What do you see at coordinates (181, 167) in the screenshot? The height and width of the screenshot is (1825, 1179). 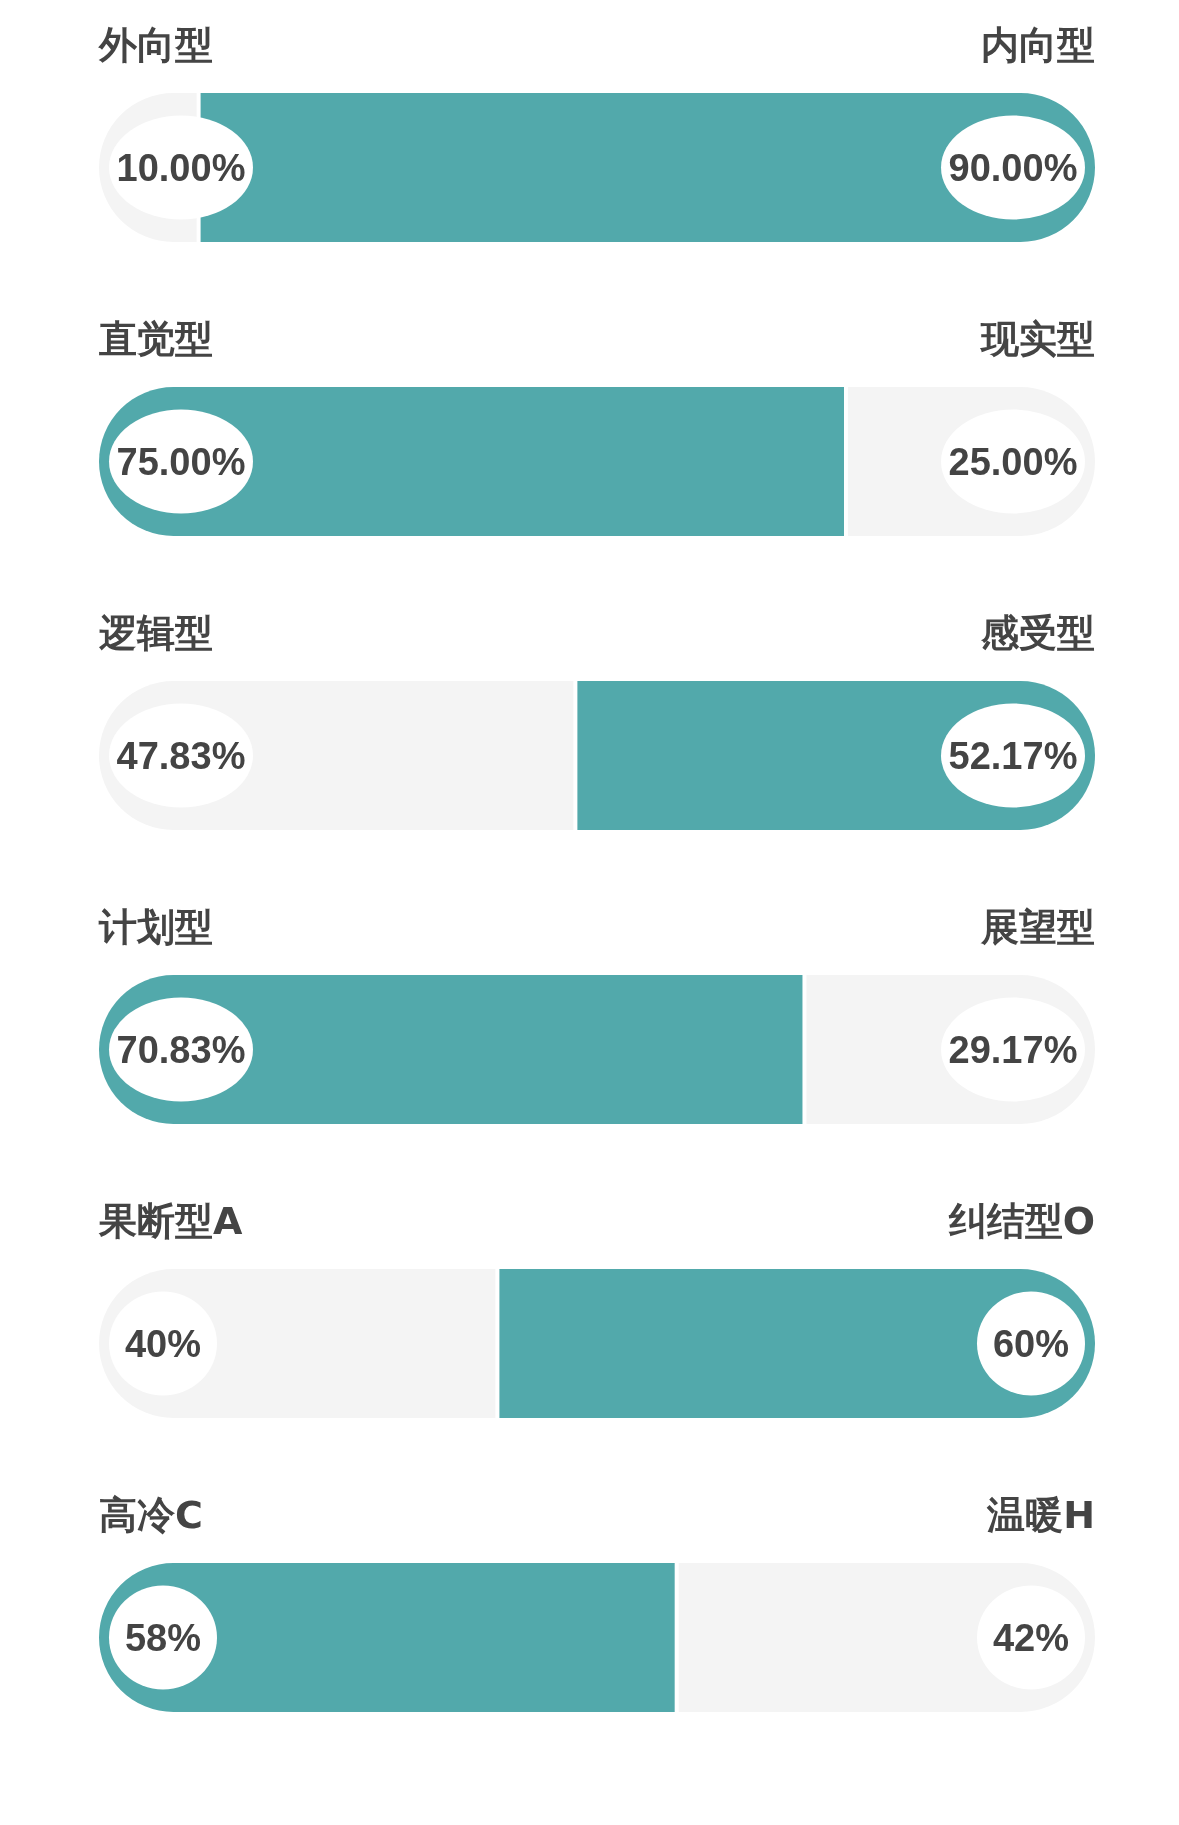 I see `data-label: 10.00%` at bounding box center [181, 167].